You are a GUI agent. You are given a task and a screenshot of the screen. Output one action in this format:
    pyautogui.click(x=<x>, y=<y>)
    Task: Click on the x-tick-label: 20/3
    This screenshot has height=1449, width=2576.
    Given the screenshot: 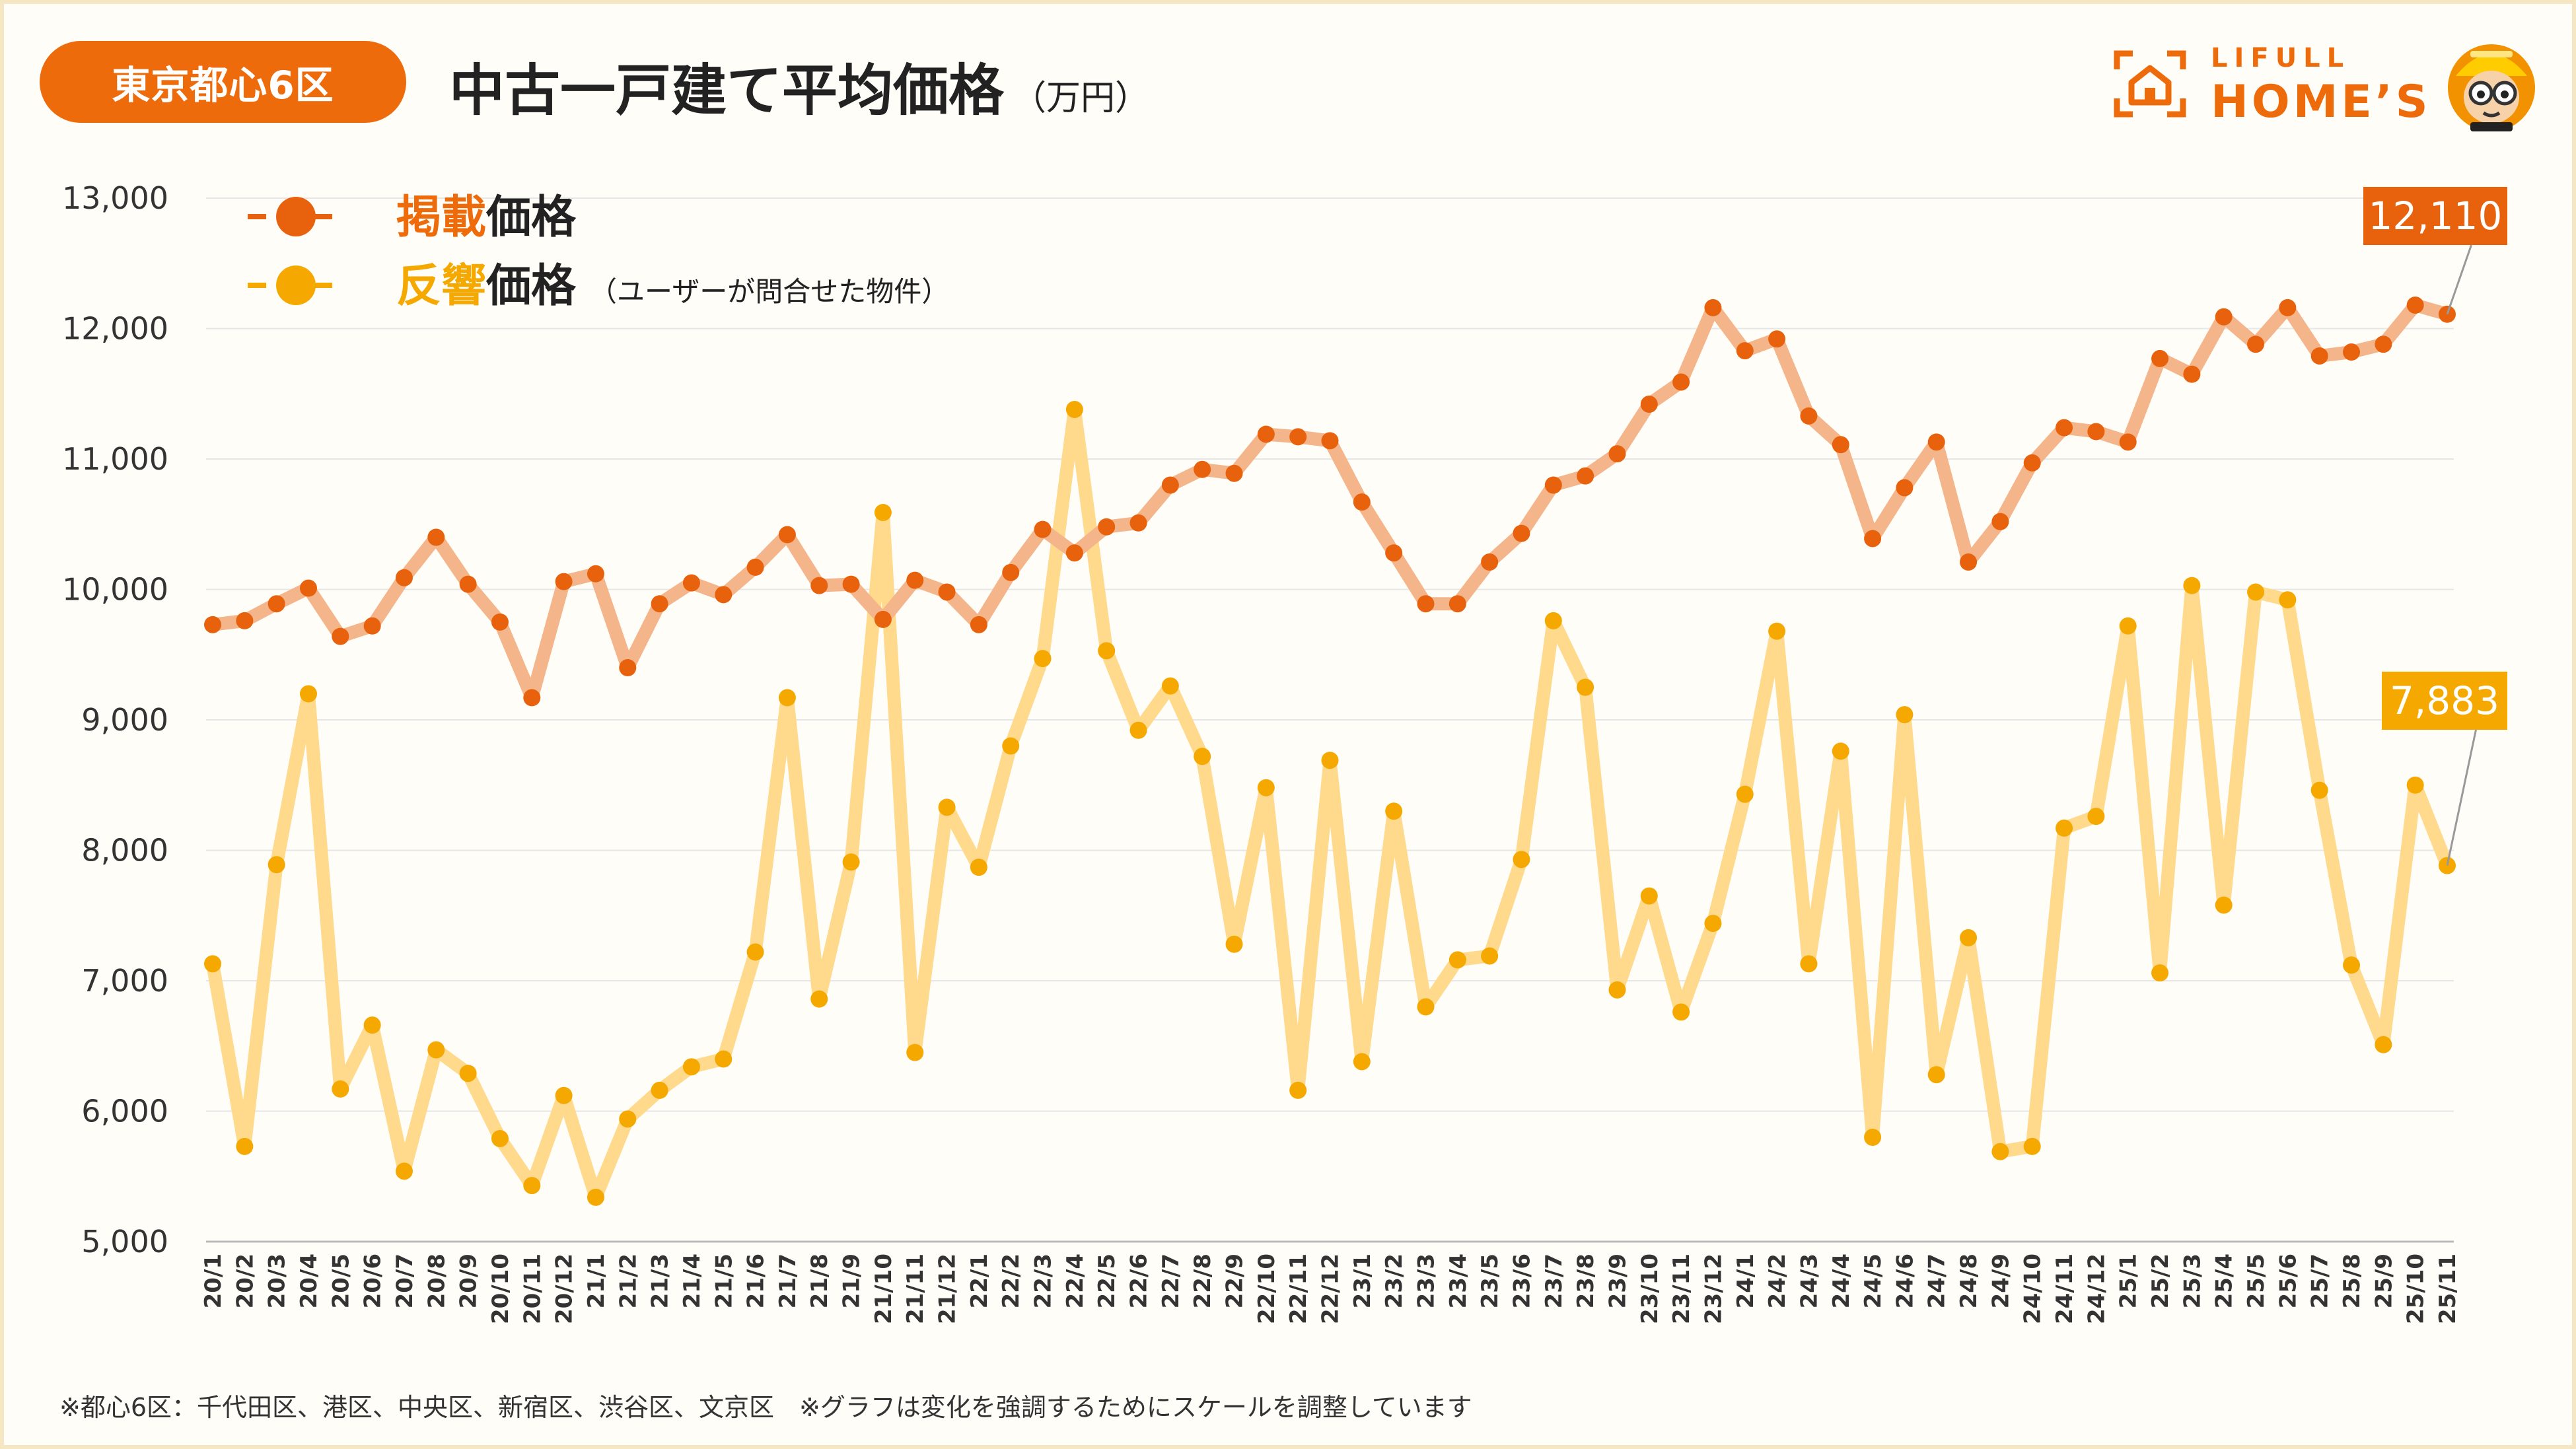 What is the action you would take?
    pyautogui.click(x=277, y=1281)
    